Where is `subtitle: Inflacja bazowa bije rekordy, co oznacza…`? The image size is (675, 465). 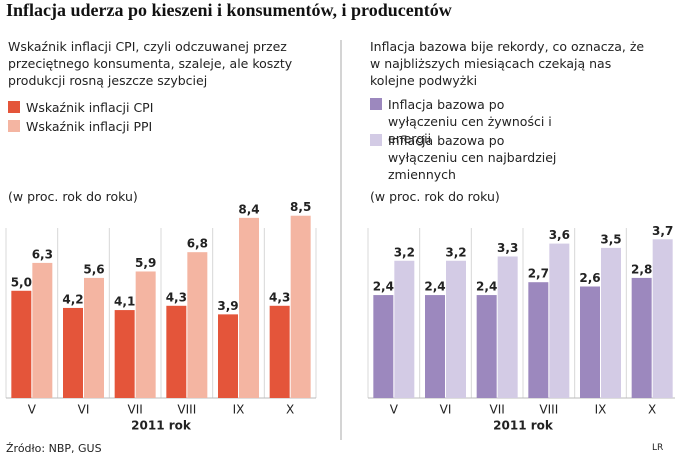 subtitle: Inflacja bazowa bije rekordy, co oznacza… is located at coordinates (507, 63).